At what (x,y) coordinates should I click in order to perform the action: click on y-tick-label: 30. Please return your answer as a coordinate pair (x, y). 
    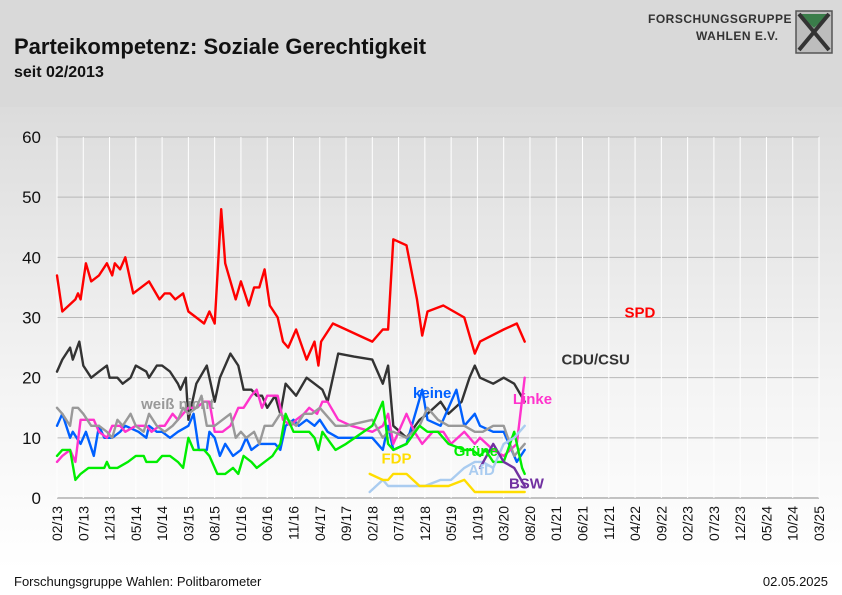
    Looking at the image, I should click on (31, 318).